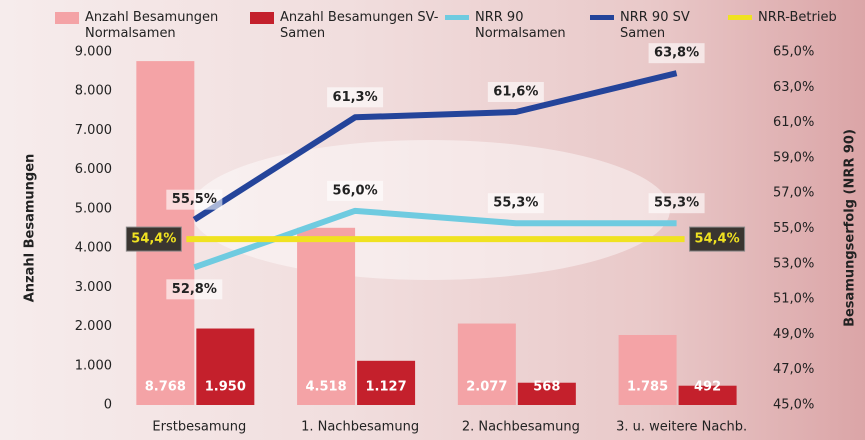 The image size is (865, 440). I want to click on y2-tick-label: 45,0%, so click(793, 405).